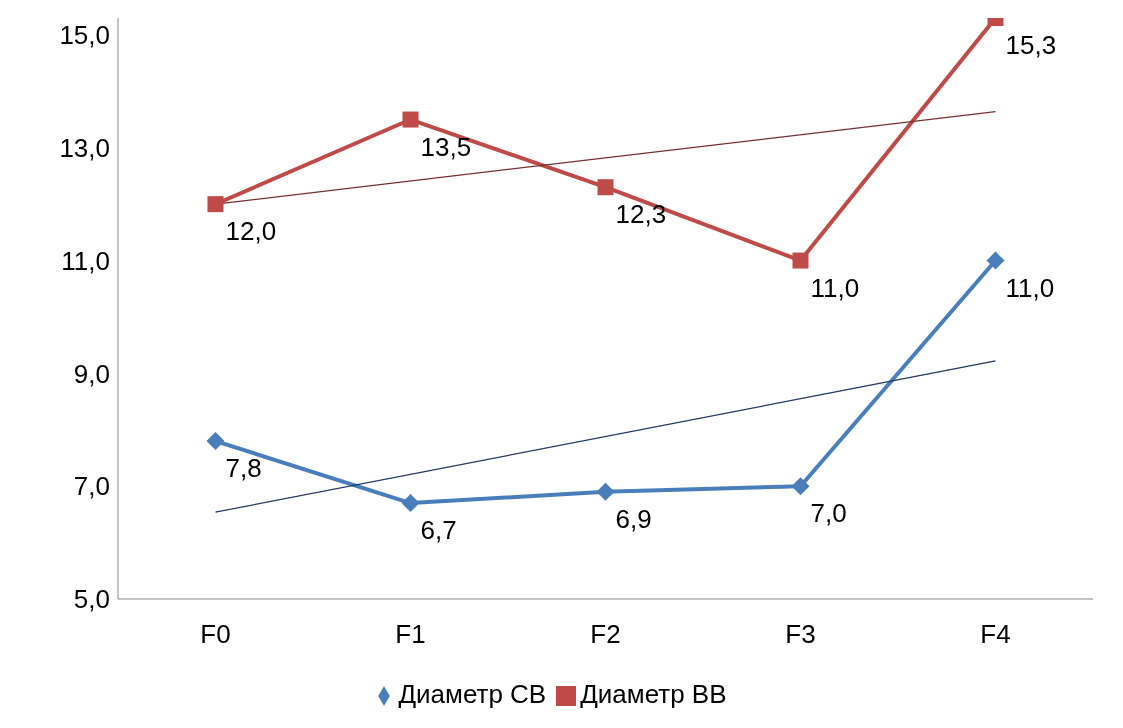 This screenshot has height=728, width=1123. I want to click on data-label: 6,7, so click(438, 530).